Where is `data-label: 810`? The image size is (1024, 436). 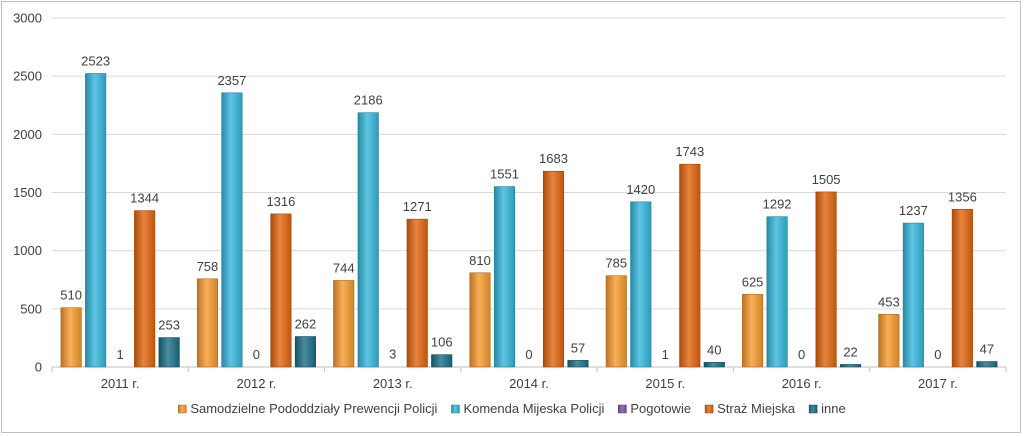
data-label: 810 is located at coordinates (480, 260).